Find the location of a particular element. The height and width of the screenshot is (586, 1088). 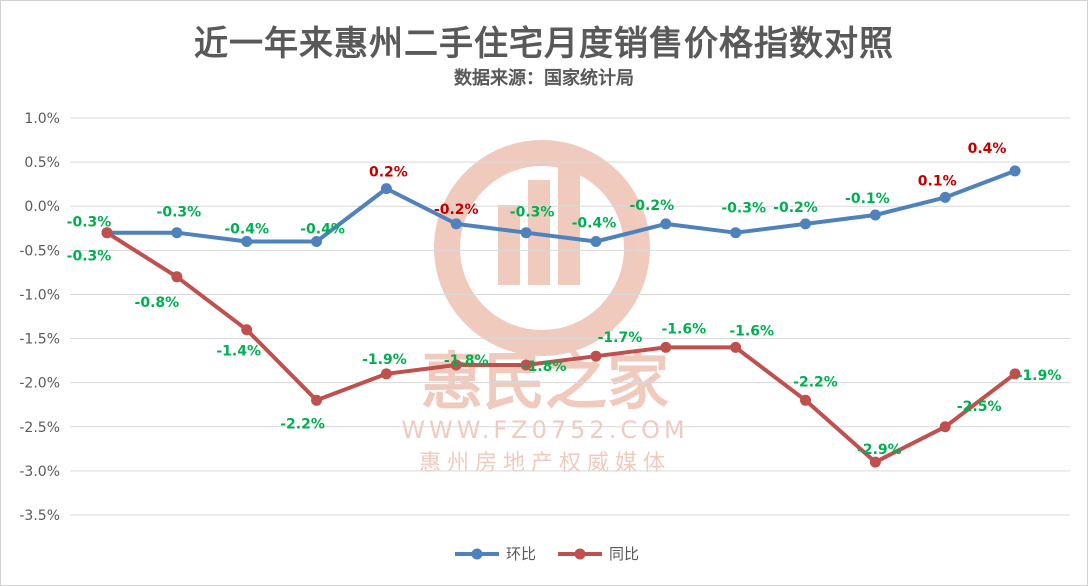

series-line-huanbi is located at coordinates (561, 206).